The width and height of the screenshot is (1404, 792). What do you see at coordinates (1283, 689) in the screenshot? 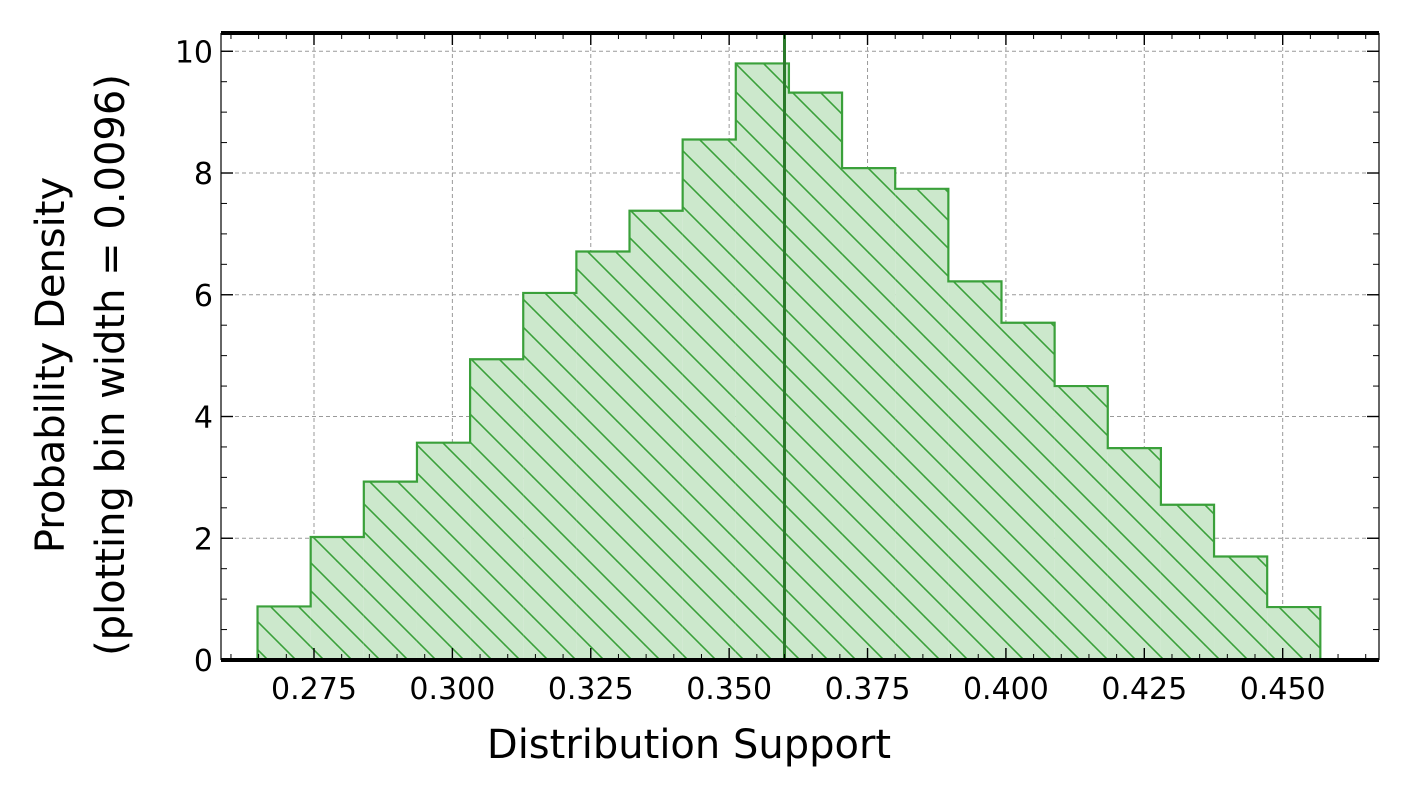
I see `x-tick-label-7: 0.450` at bounding box center [1283, 689].